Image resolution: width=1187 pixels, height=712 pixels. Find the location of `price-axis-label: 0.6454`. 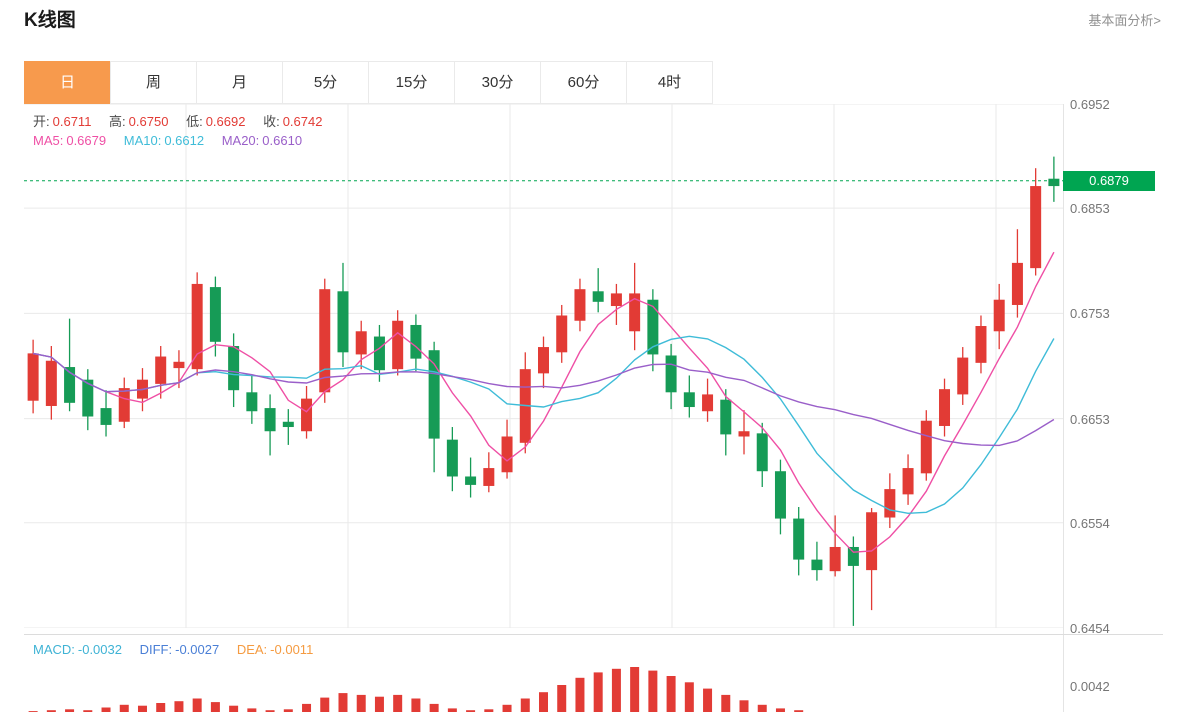

price-axis-label: 0.6454 is located at coordinates (1090, 628).